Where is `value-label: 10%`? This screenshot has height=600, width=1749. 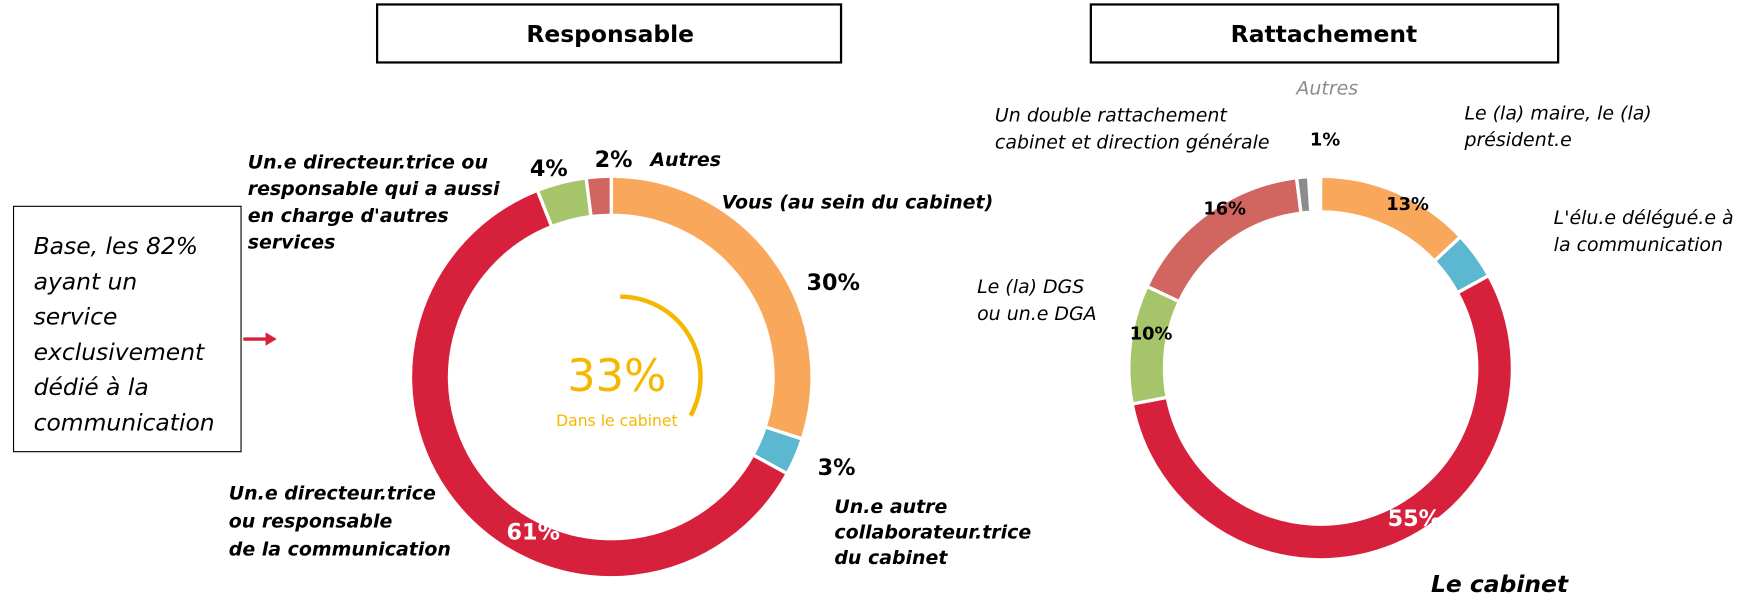
value-label: 10% is located at coordinates (1151, 334).